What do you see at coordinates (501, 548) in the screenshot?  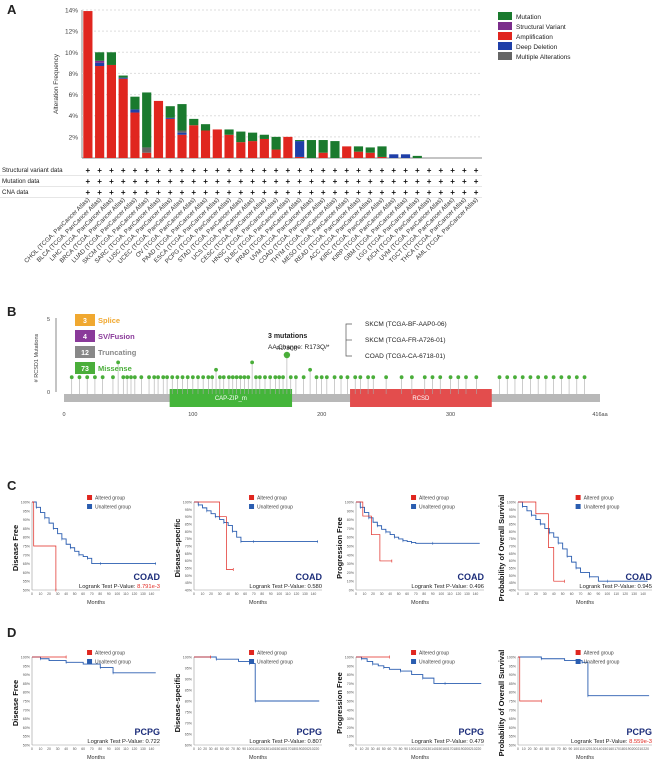 I see `y-axis-label: Probability of Overall Survival` at bounding box center [501, 548].